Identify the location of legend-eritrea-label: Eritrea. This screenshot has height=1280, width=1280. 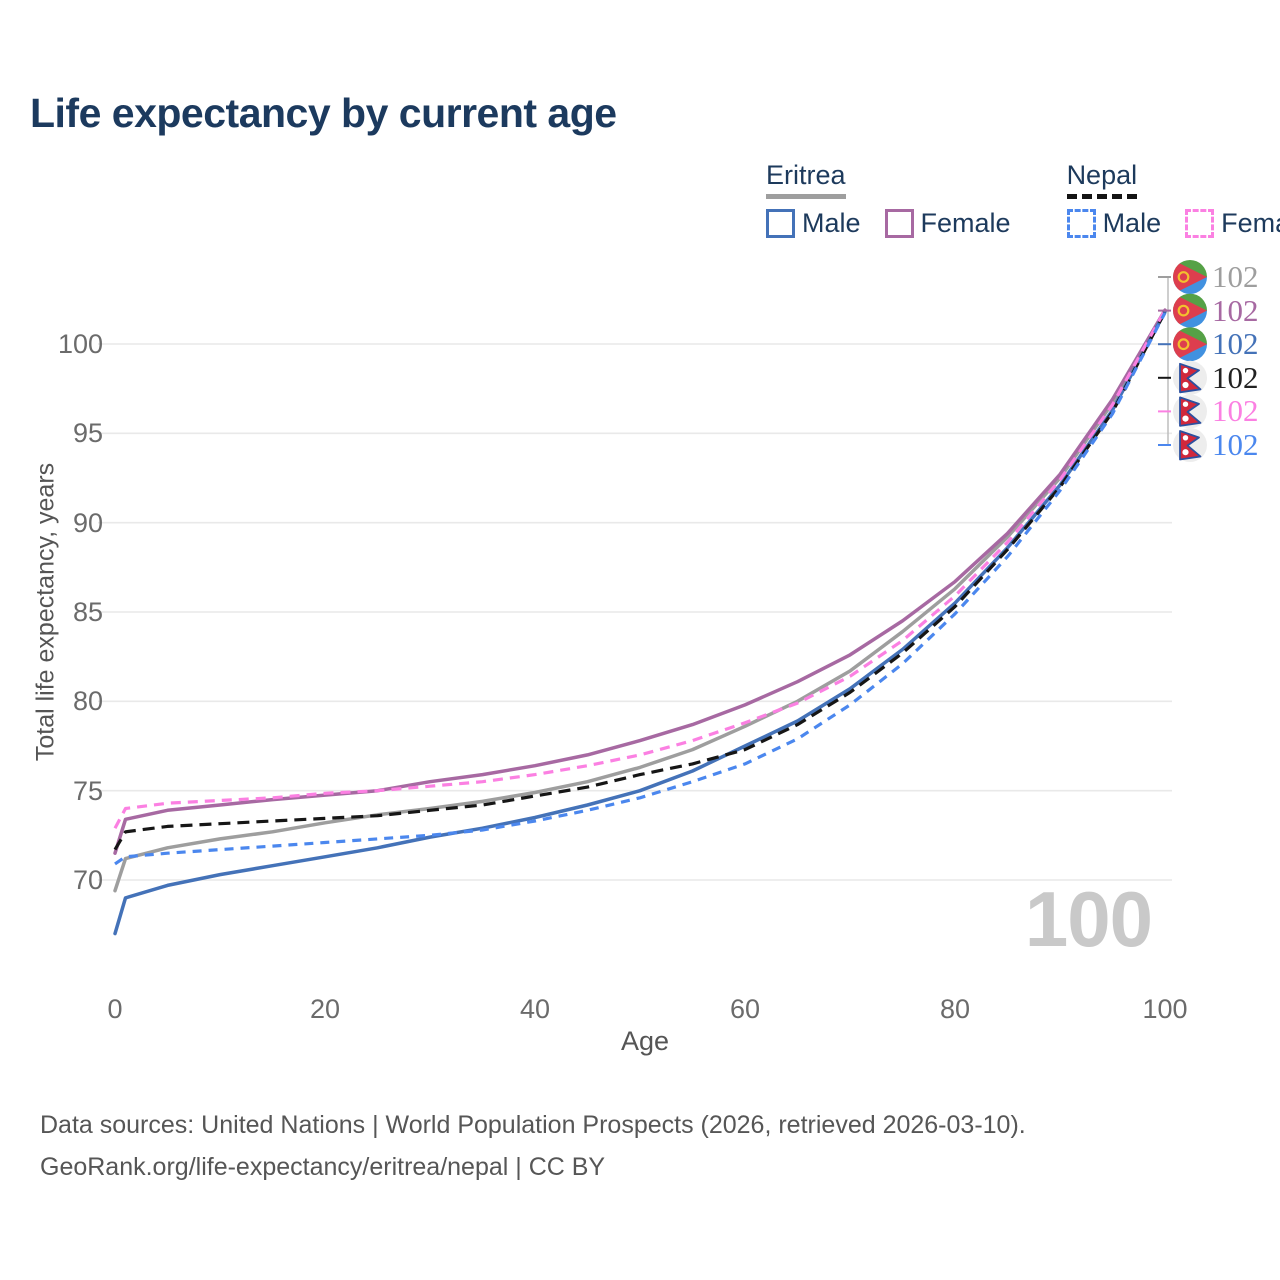
(806, 179).